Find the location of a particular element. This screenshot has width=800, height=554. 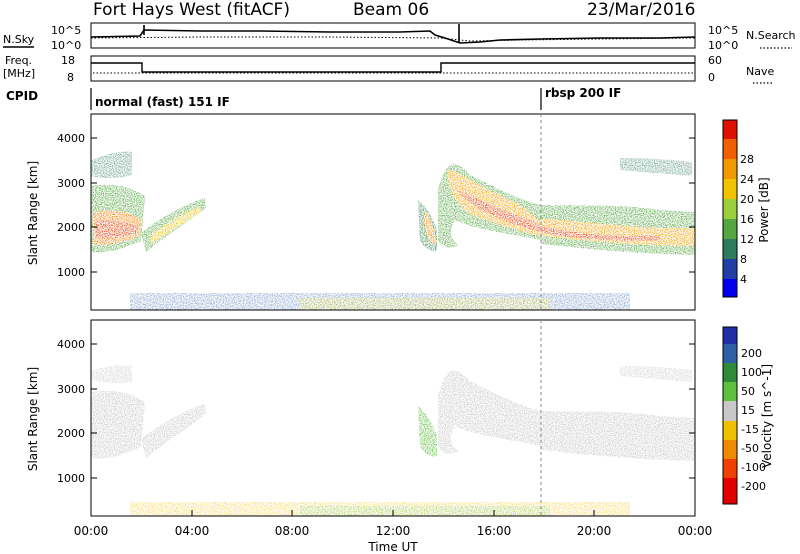

velocity-ytick-3000: 3000 is located at coordinates (376, 389).